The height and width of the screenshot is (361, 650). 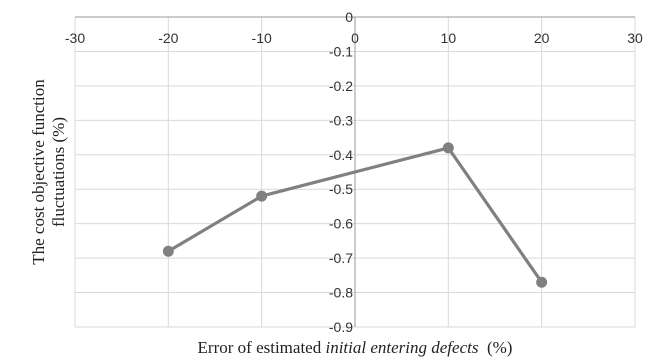 I want to click on x-tick-label: 0, so click(x=355, y=38).